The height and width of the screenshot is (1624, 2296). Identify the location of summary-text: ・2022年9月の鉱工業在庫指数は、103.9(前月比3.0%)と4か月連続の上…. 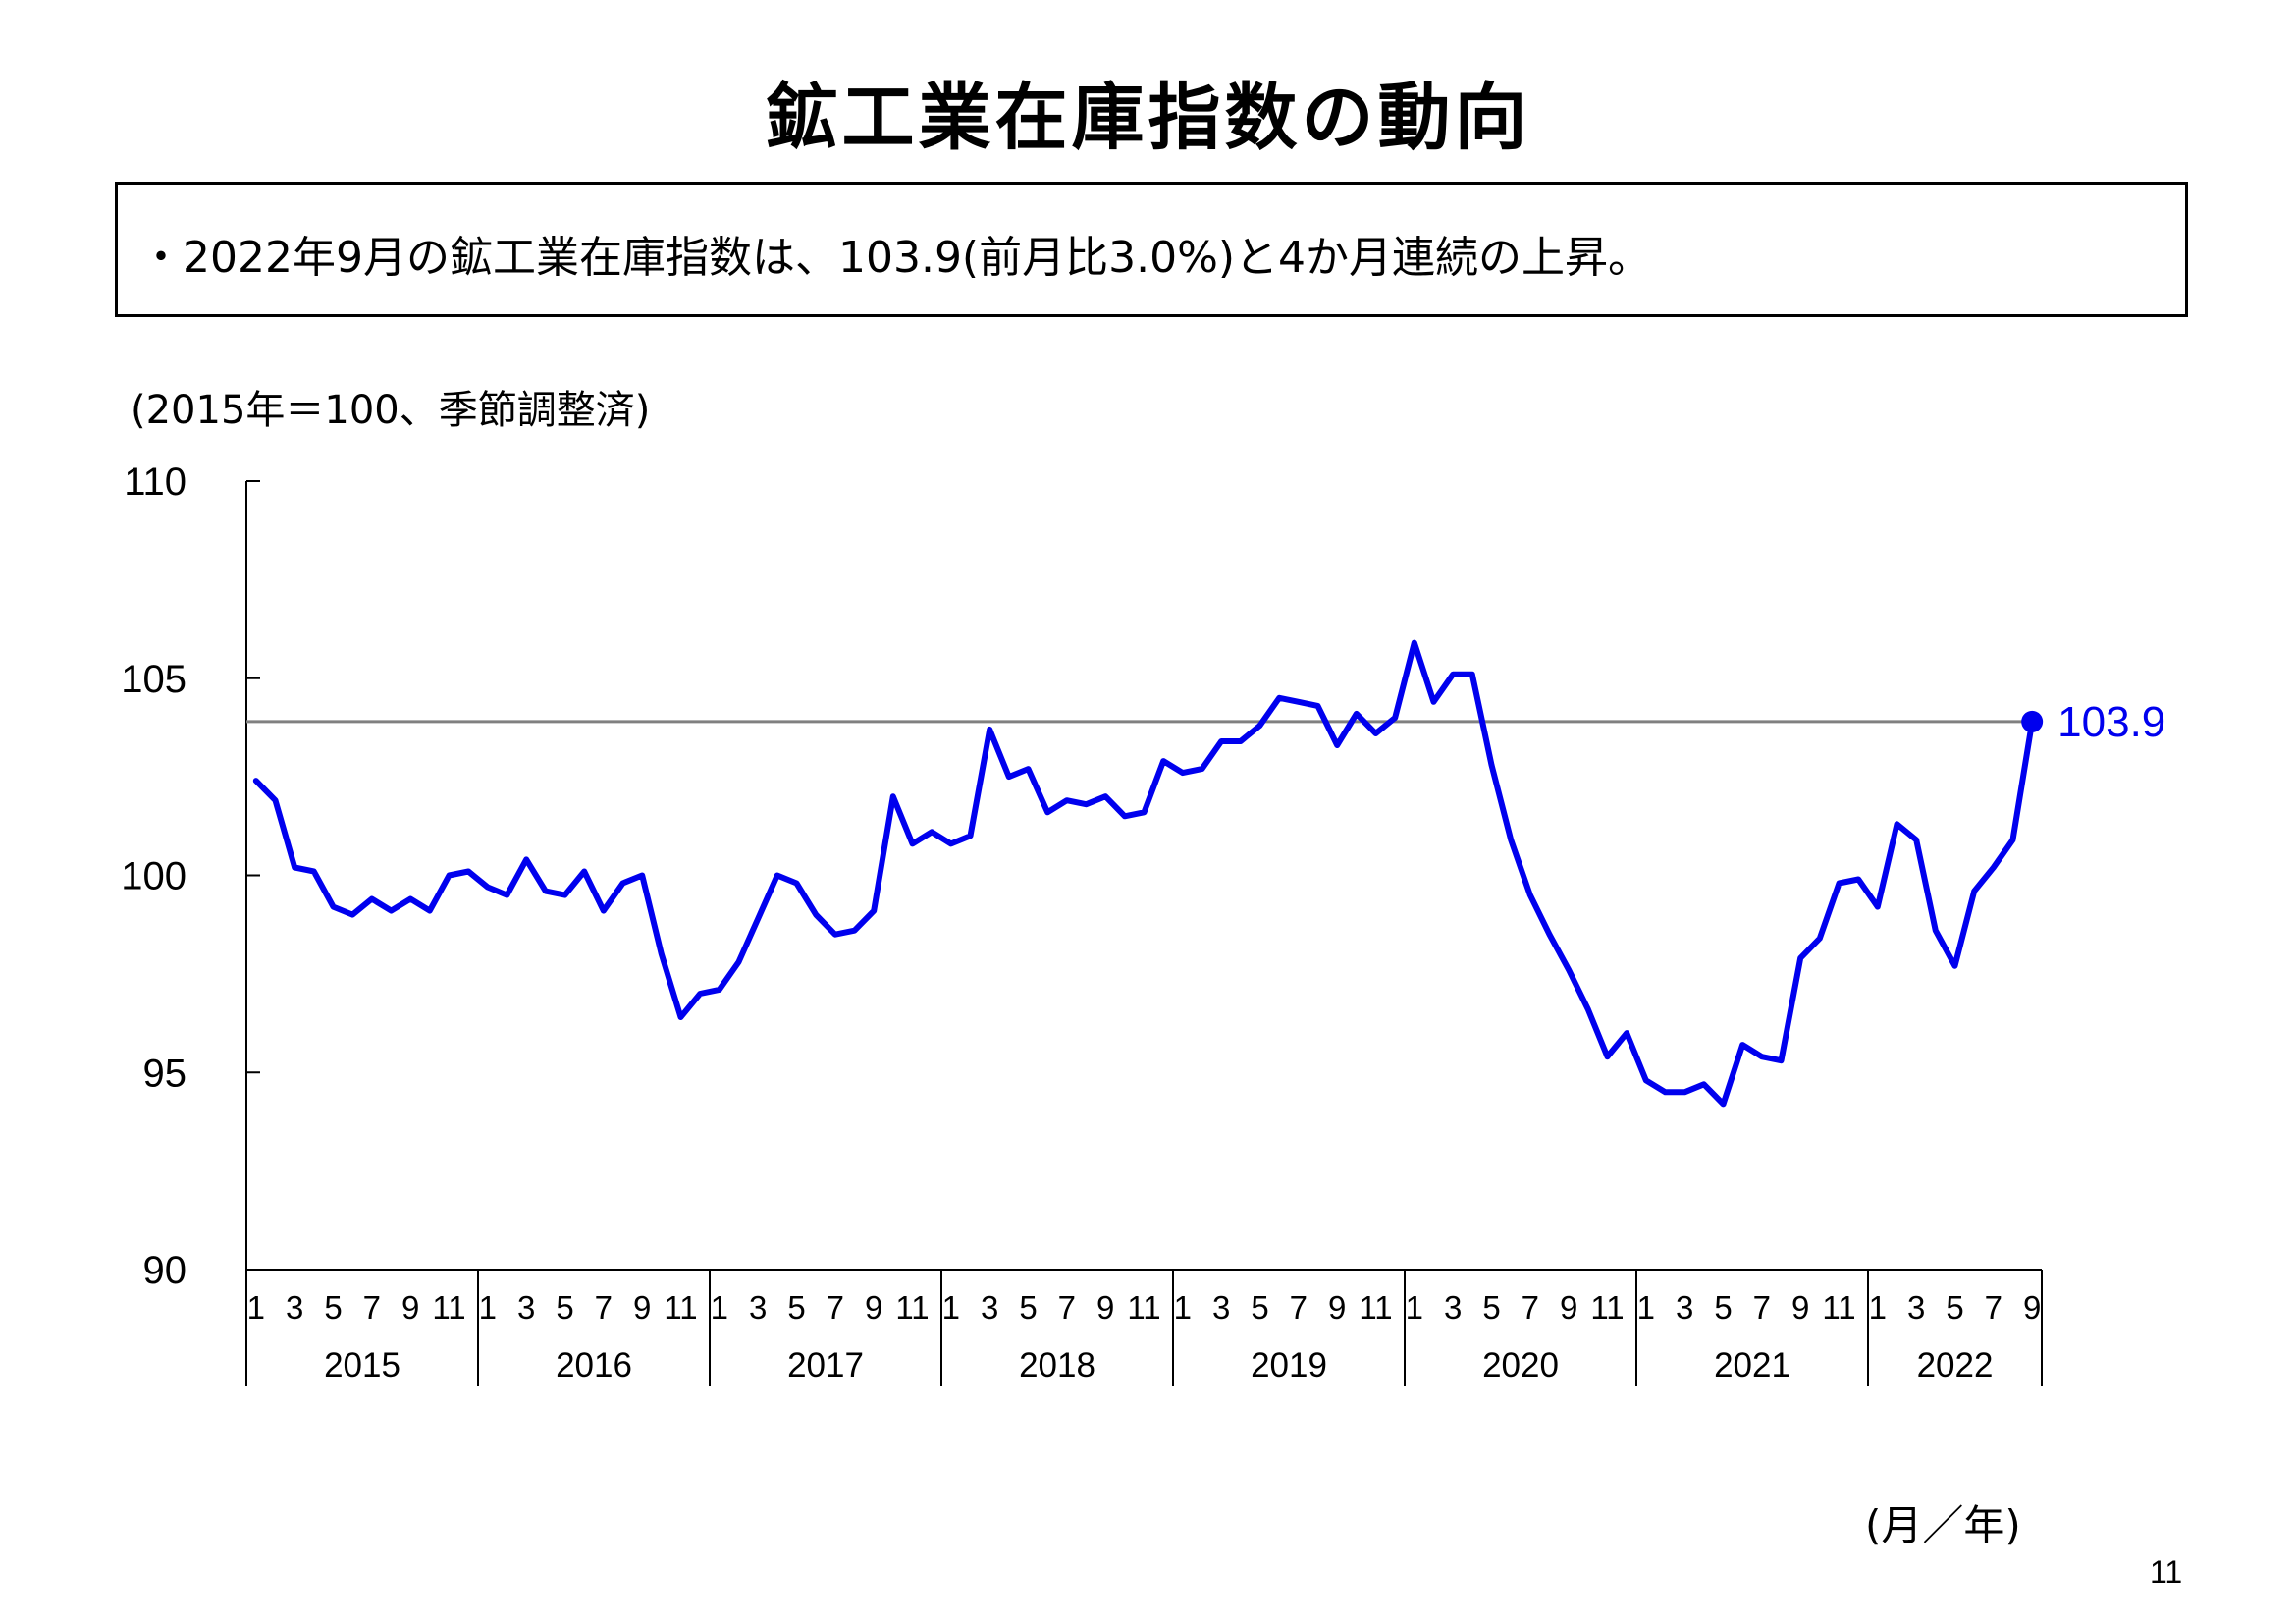
(895, 258).